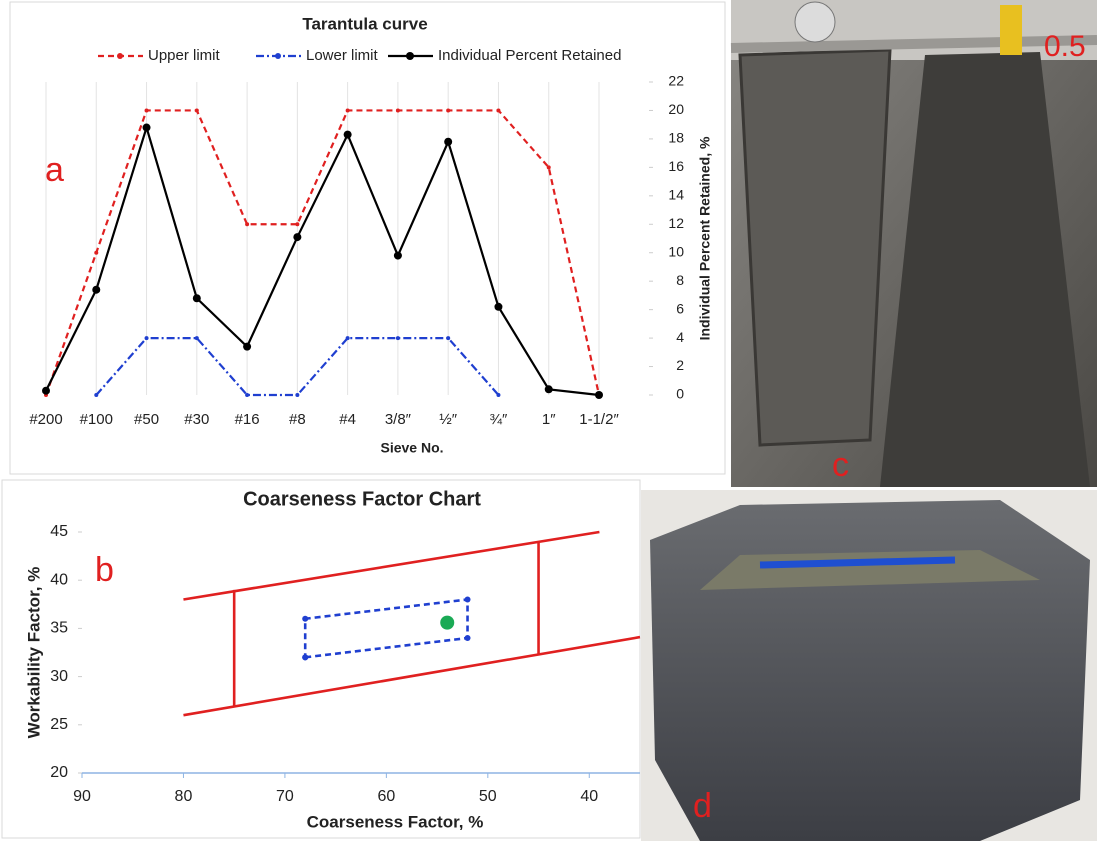 The height and width of the screenshot is (841, 1097). I want to click on y-tick-label: 6, so click(680, 308).